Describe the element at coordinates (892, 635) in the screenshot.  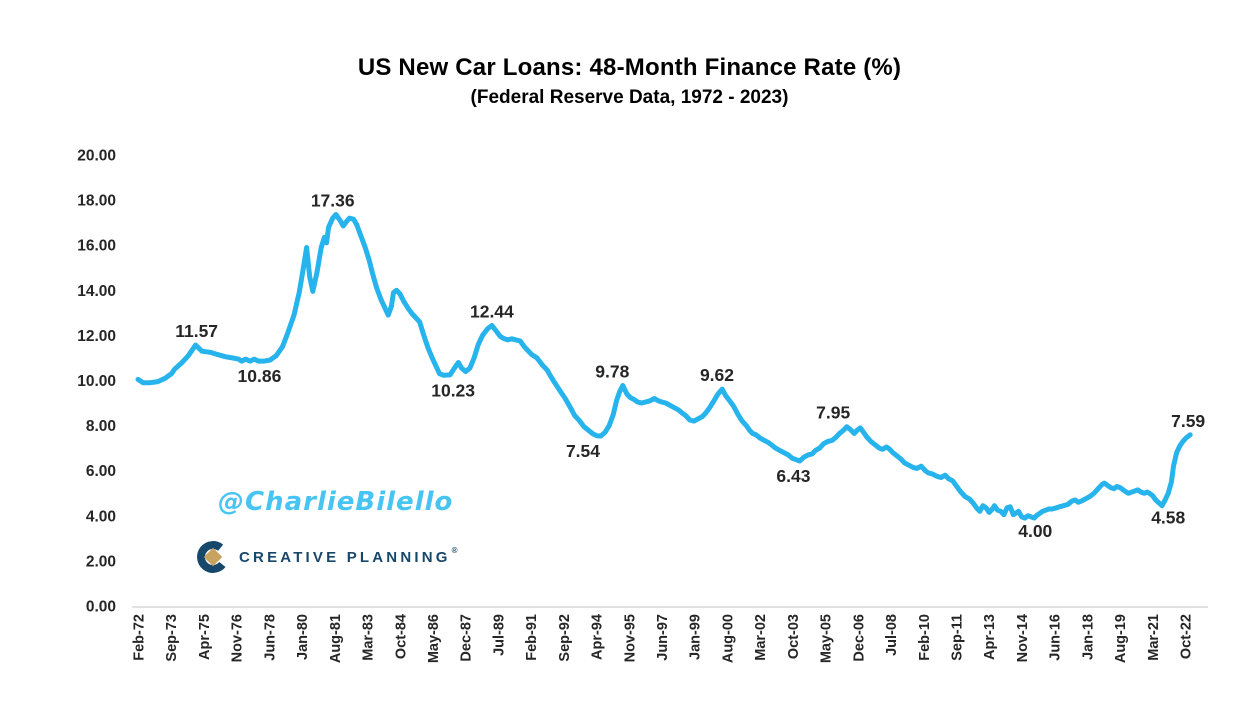
I see `x-axis-tick-label: Jul-08` at that location.